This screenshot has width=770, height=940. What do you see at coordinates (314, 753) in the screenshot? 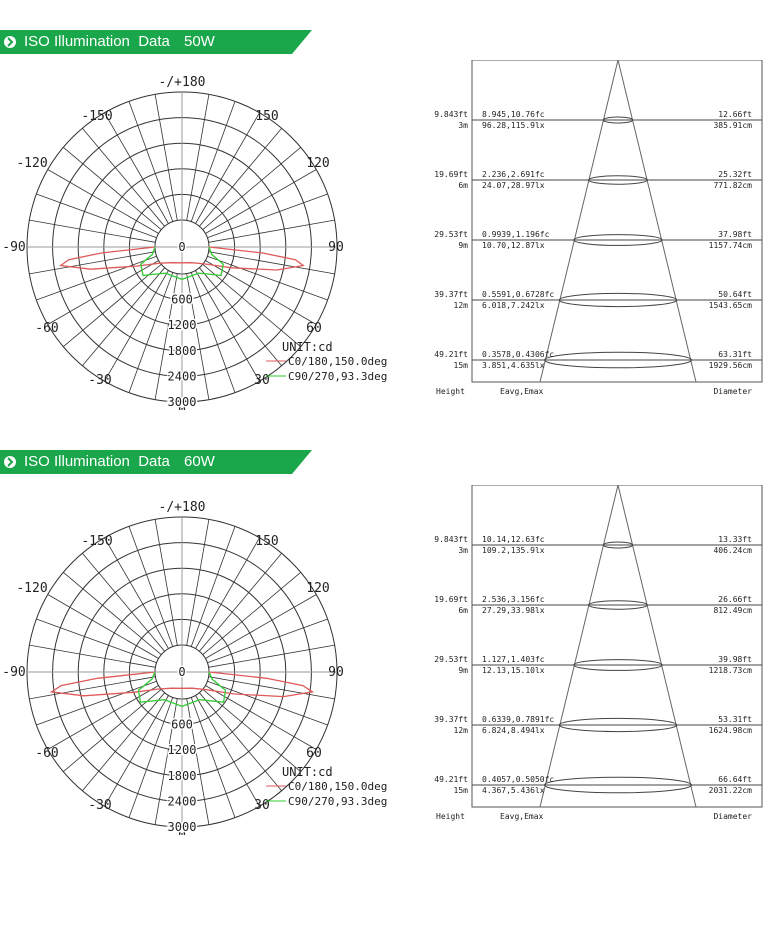
I see `angle-tick-label: 60` at bounding box center [314, 753].